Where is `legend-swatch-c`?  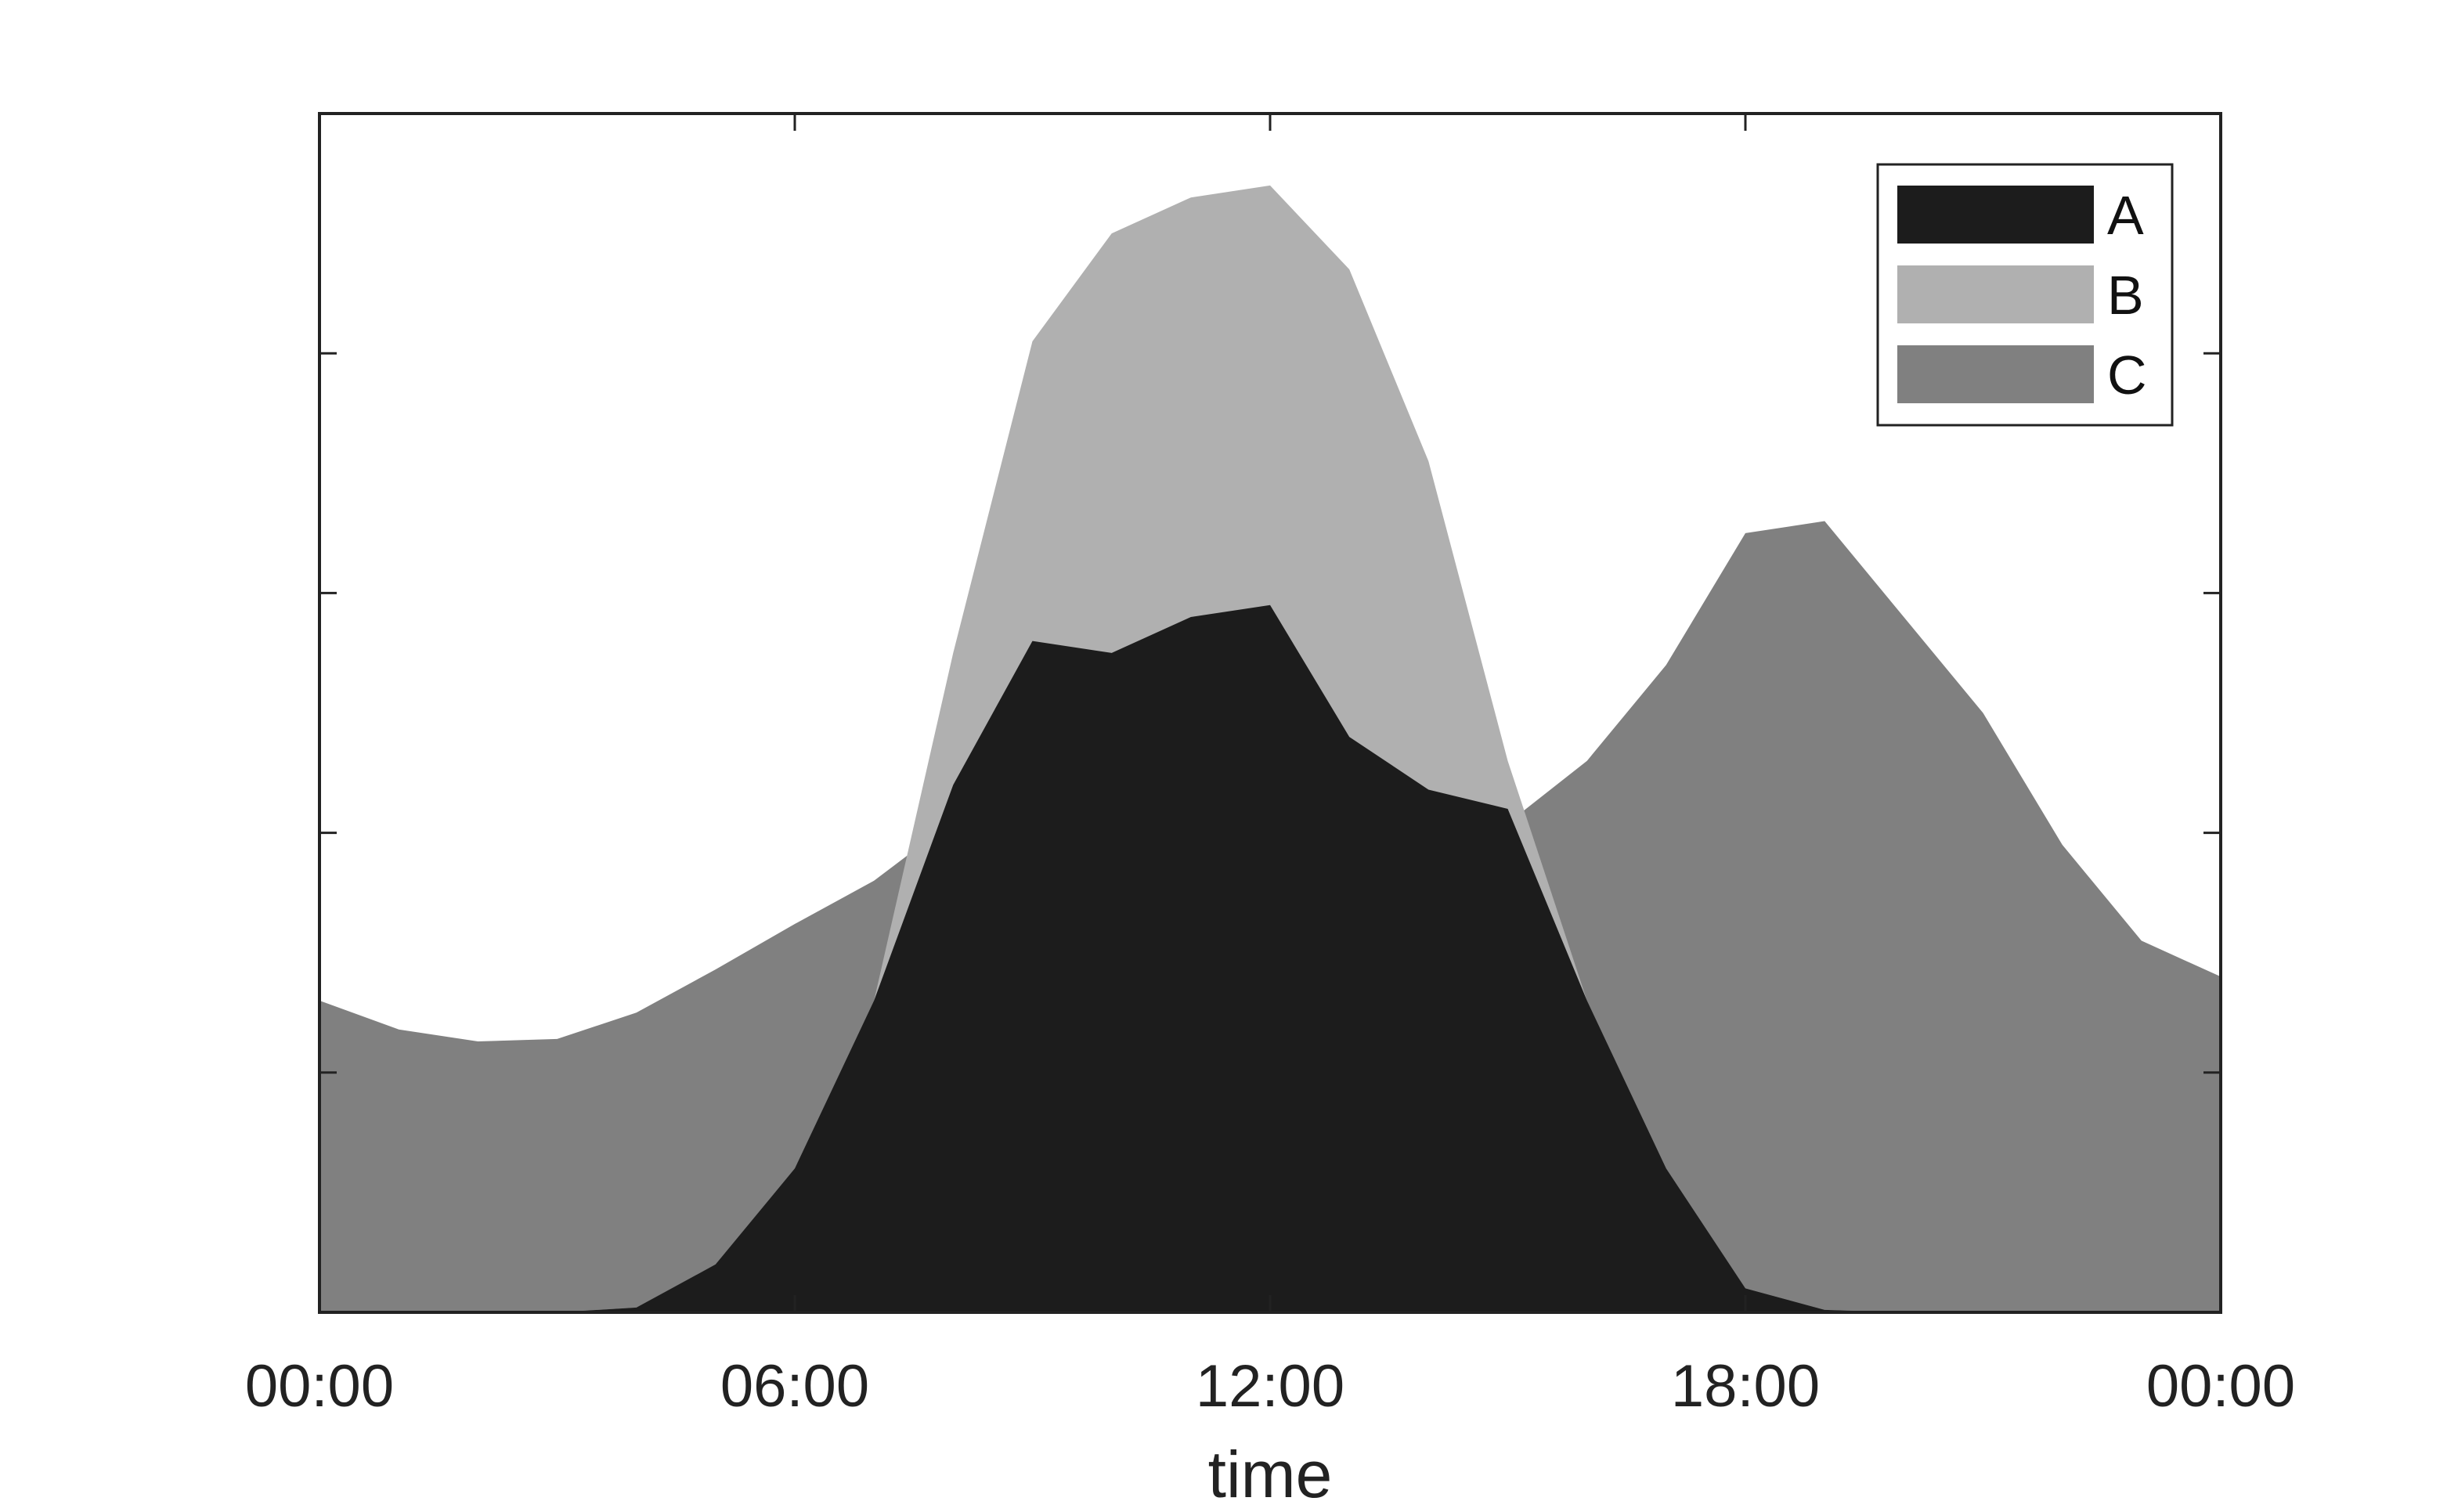
legend-swatch-c is located at coordinates (1995, 374).